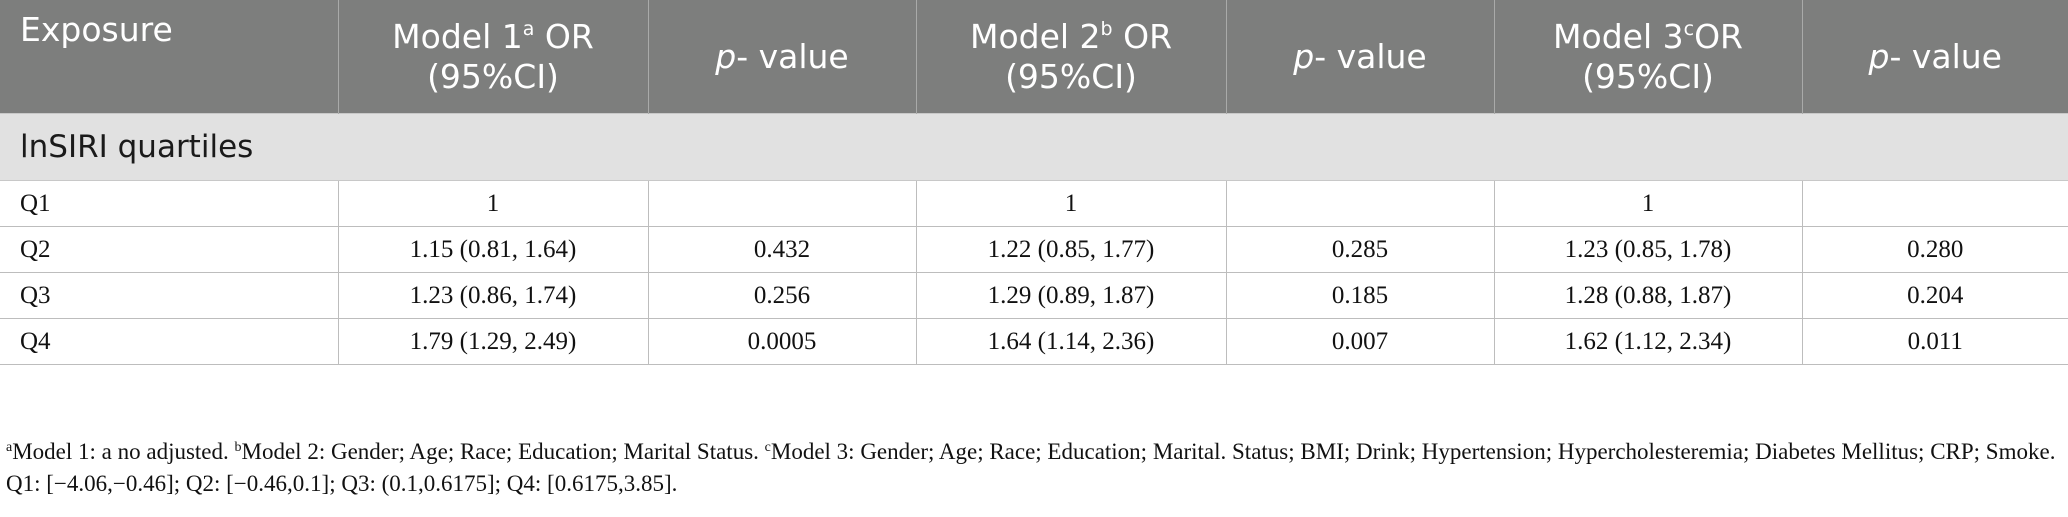 This screenshot has width=2068, height=517. I want to click on model2-pvalue-cell, so click(1360, 203).